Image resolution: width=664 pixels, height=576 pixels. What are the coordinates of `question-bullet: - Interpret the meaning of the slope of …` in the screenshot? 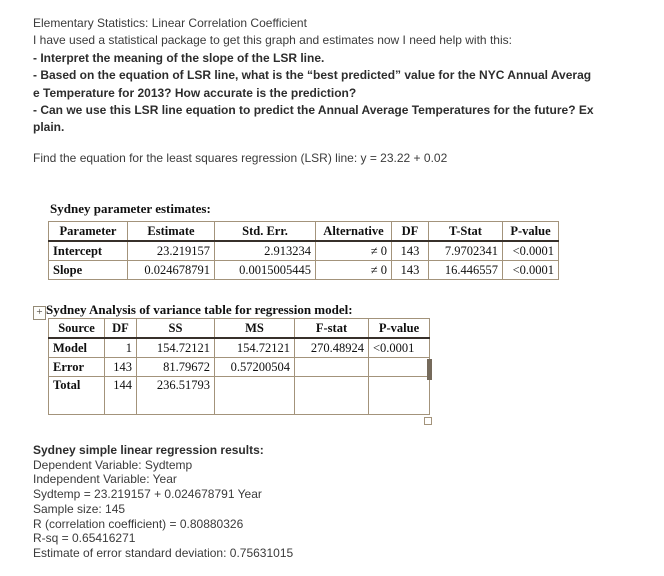 It's located at (179, 57).